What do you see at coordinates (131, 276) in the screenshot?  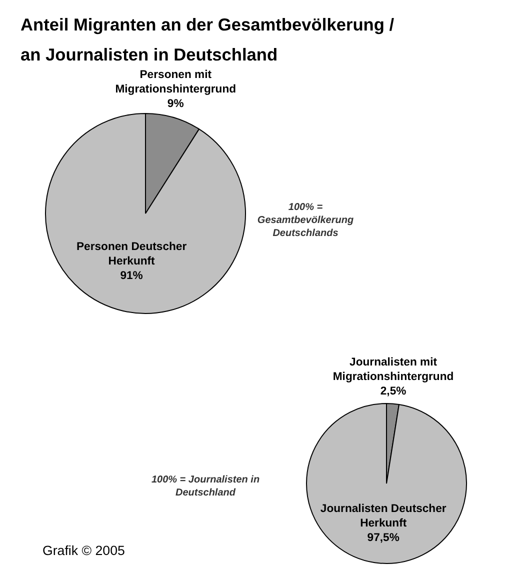 I see `data-label: 91%` at bounding box center [131, 276].